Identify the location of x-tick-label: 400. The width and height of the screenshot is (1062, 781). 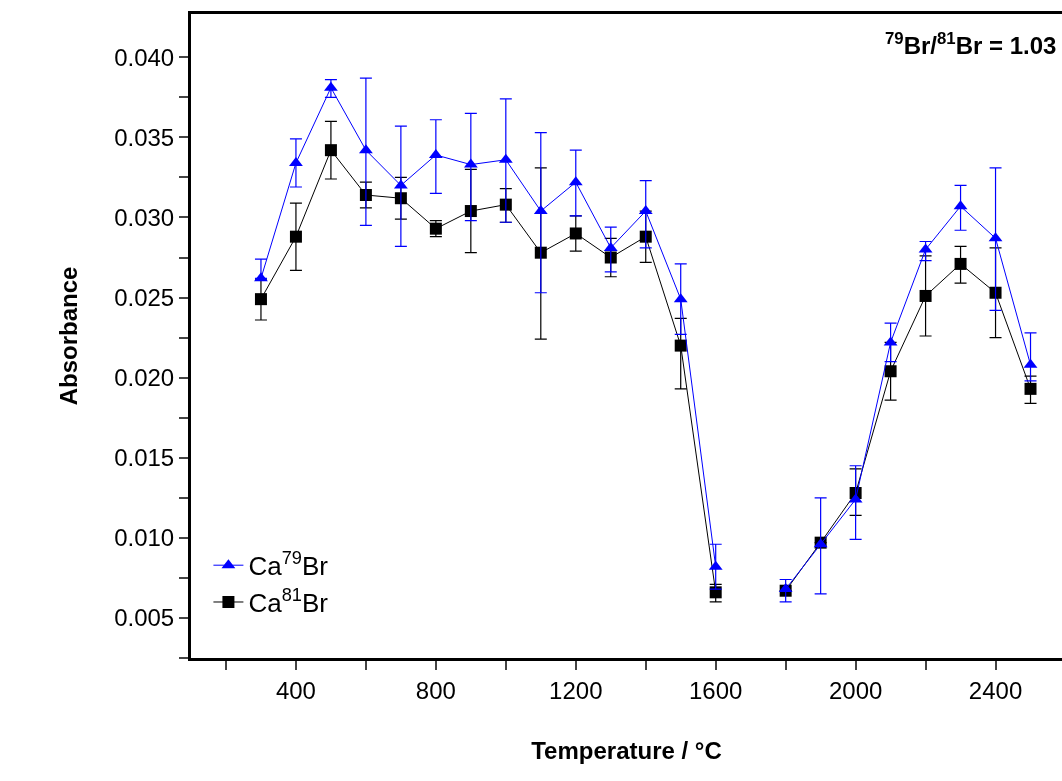
(295, 690).